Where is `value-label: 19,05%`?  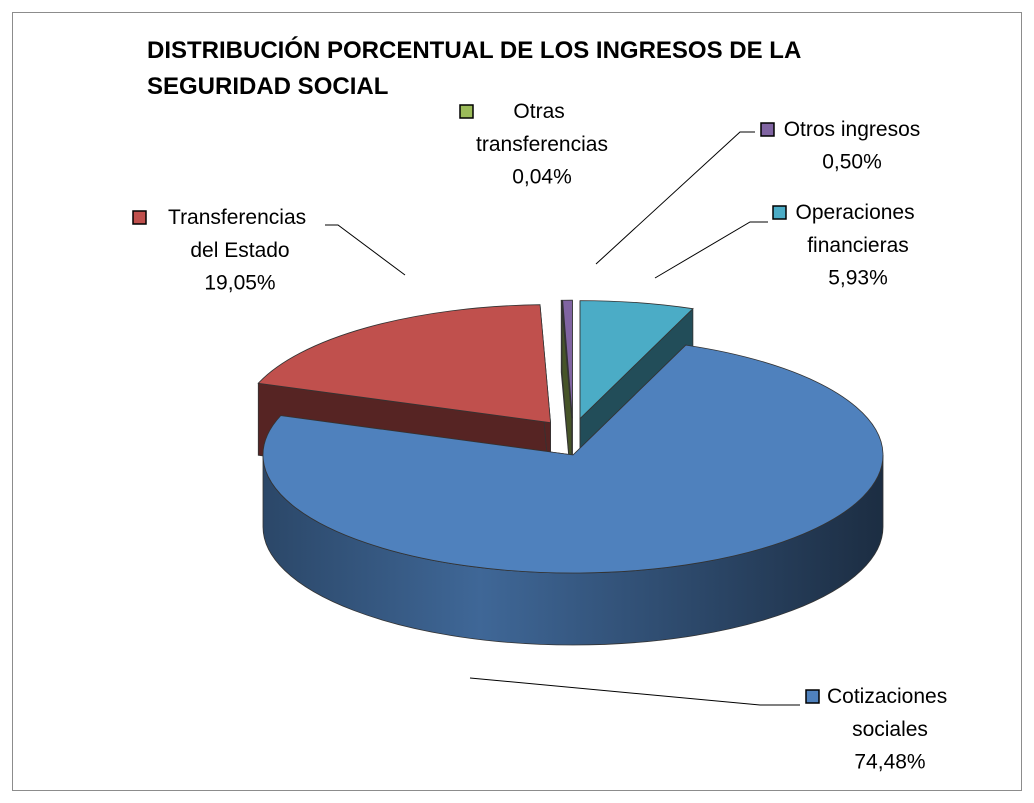 value-label: 19,05% is located at coordinates (239, 283).